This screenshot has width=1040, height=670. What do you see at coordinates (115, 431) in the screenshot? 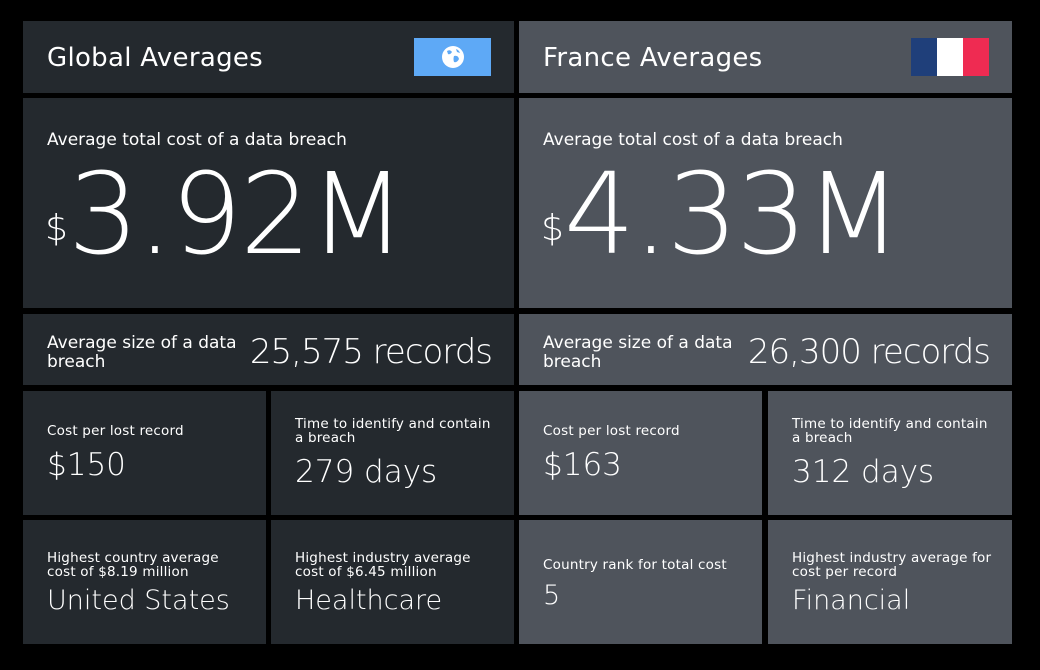
I see `global-per-record-label: Cost per lost record` at bounding box center [115, 431].